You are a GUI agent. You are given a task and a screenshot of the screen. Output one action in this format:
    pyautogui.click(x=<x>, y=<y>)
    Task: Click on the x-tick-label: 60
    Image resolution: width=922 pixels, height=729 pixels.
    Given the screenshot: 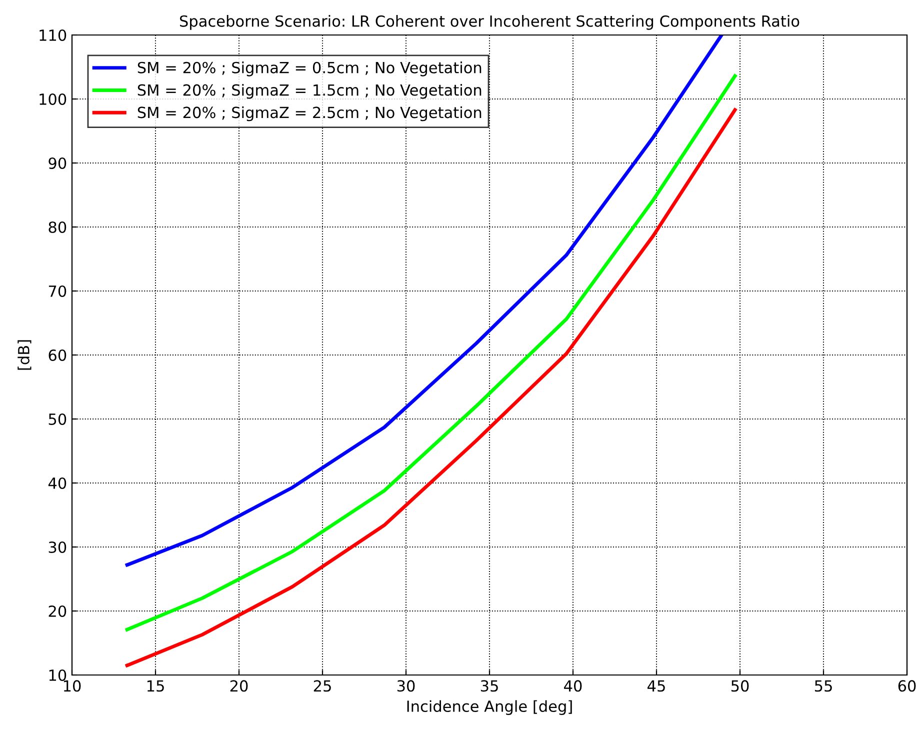 What is the action you would take?
    pyautogui.click(x=907, y=686)
    